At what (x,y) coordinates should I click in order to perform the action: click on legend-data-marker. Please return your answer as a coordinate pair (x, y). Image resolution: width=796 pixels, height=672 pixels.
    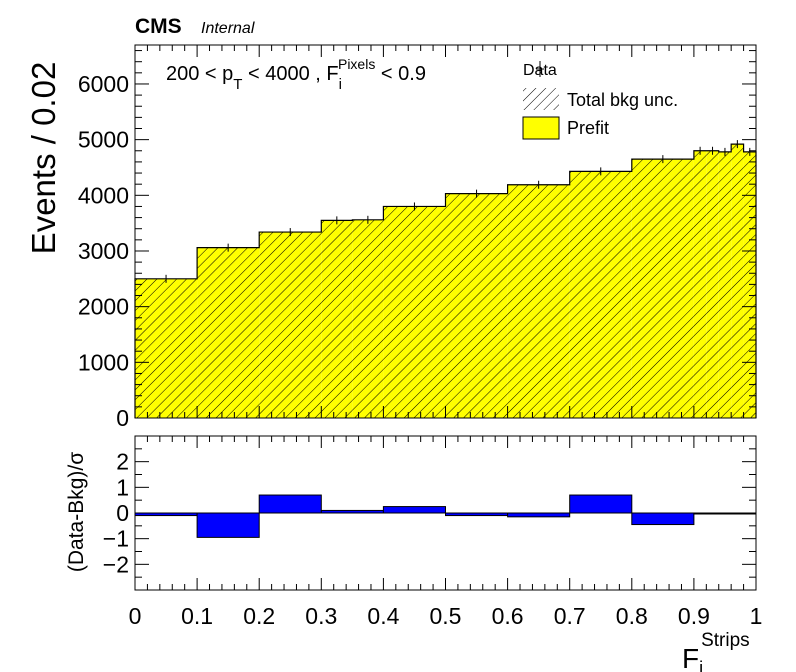
    Looking at the image, I should click on (540, 69).